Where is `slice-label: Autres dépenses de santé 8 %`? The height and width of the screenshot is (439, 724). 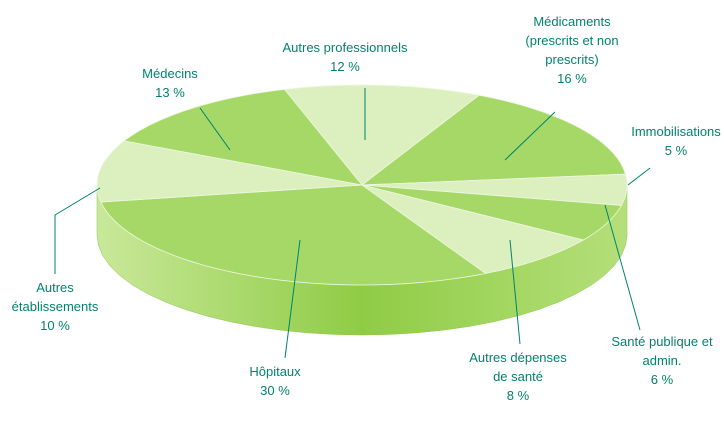 slice-label: Autres dépenses de santé 8 % is located at coordinates (518, 376).